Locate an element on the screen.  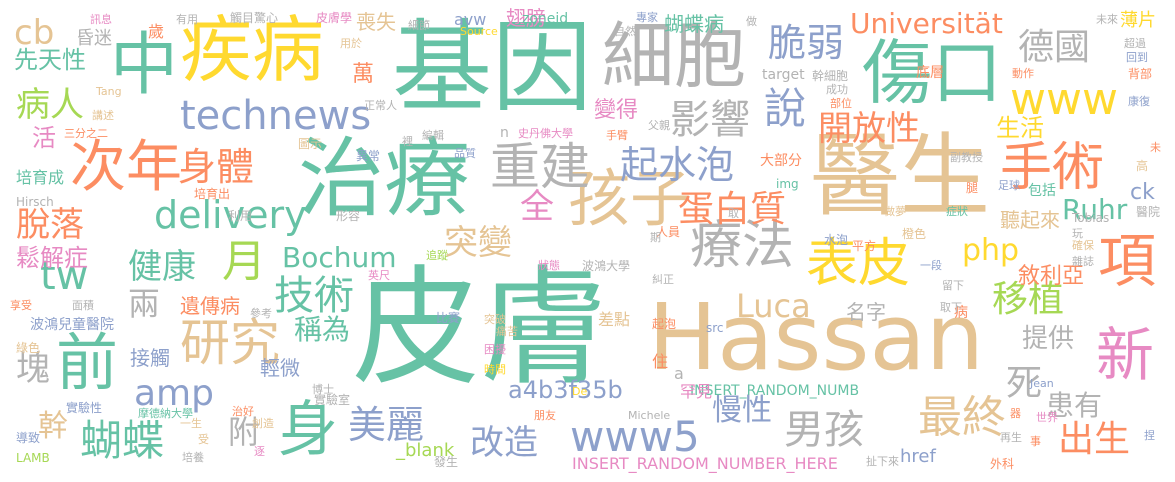
word: 動作 is located at coordinates (1023, 73).